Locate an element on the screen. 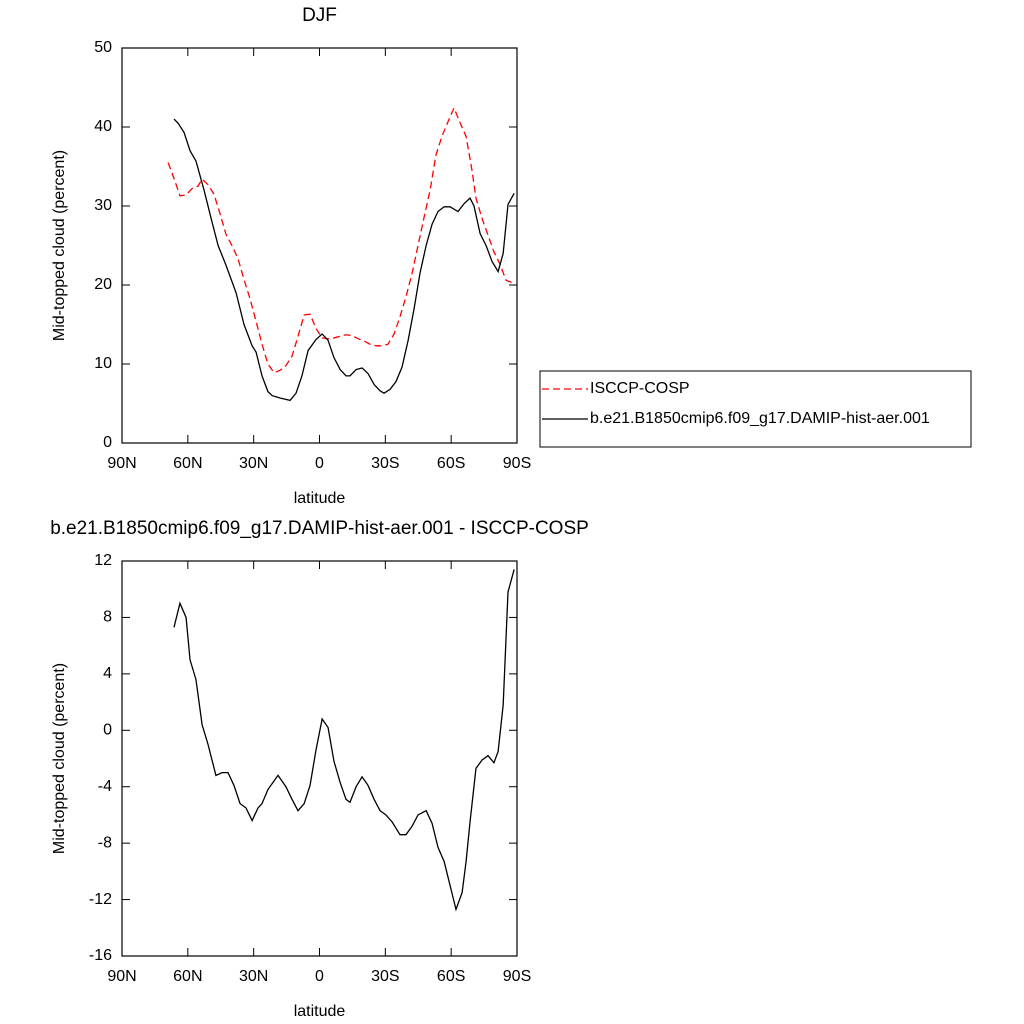 The image size is (1024, 1024). y-tick-label: 12 is located at coordinates (103, 560).